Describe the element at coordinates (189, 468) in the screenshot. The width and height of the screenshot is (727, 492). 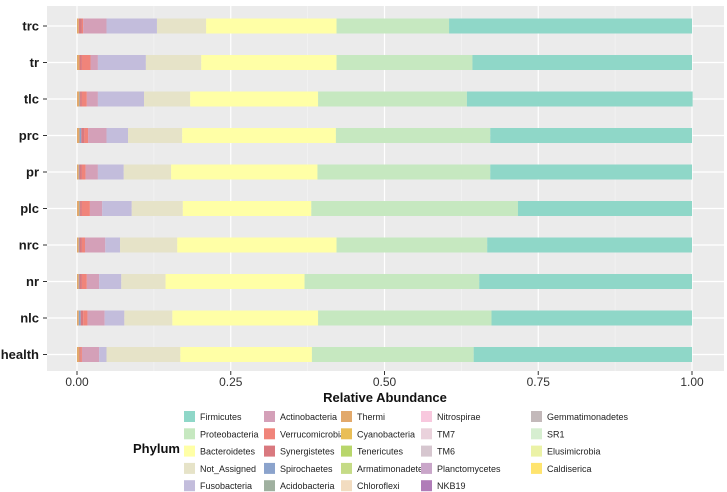
I see `legend-swatch-not_assigned` at that location.